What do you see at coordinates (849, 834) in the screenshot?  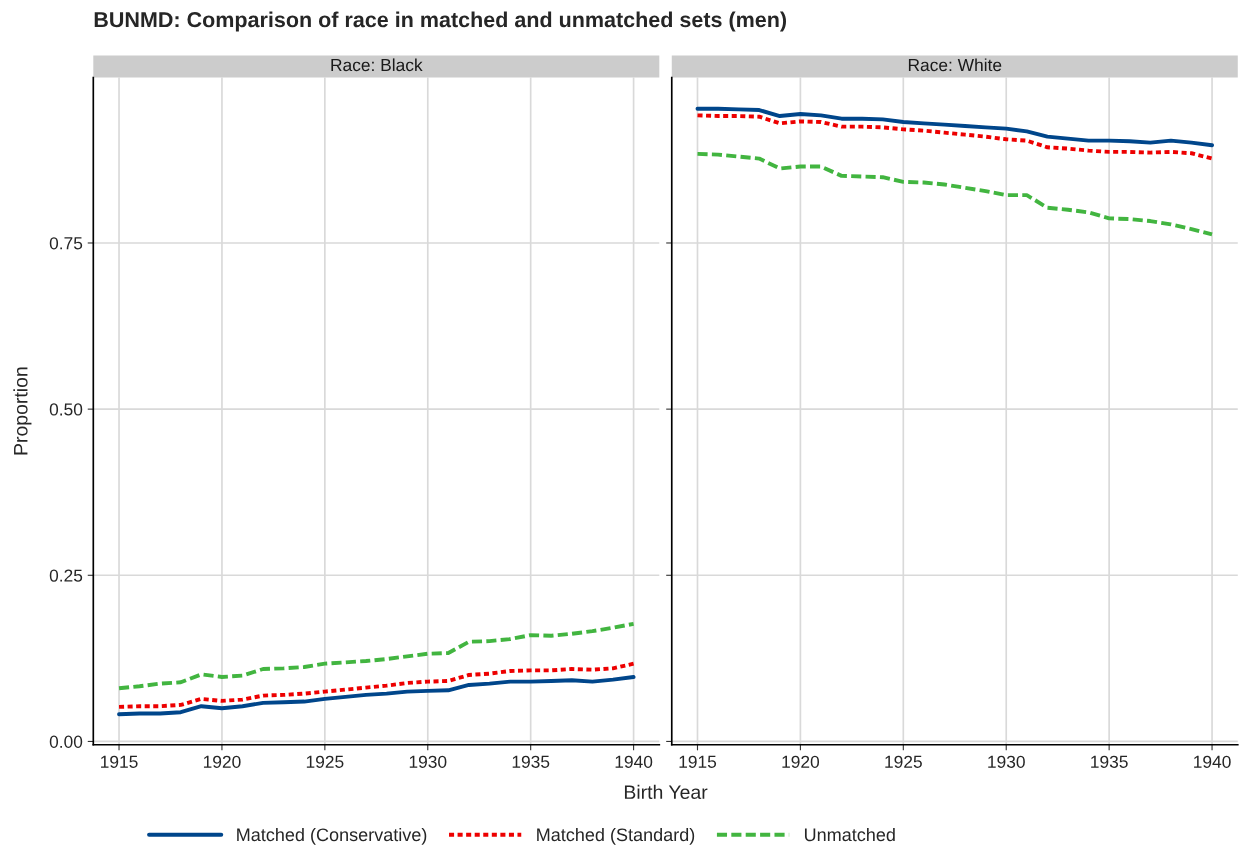 I see `legend-label: Unmatched` at bounding box center [849, 834].